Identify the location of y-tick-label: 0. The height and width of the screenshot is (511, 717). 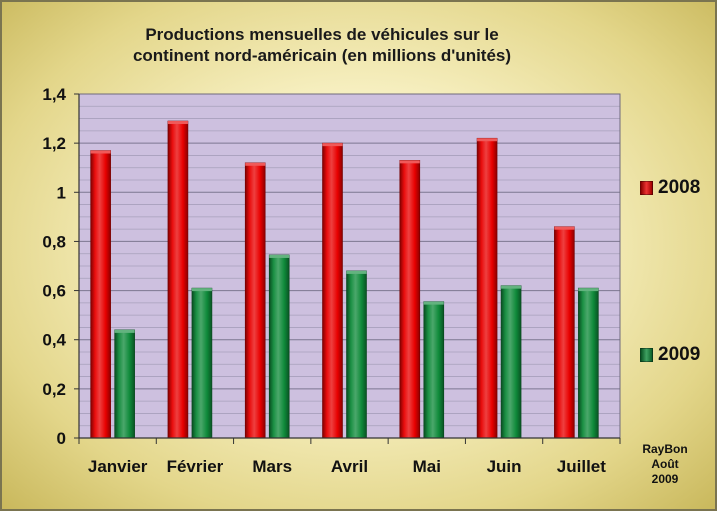
(61, 438).